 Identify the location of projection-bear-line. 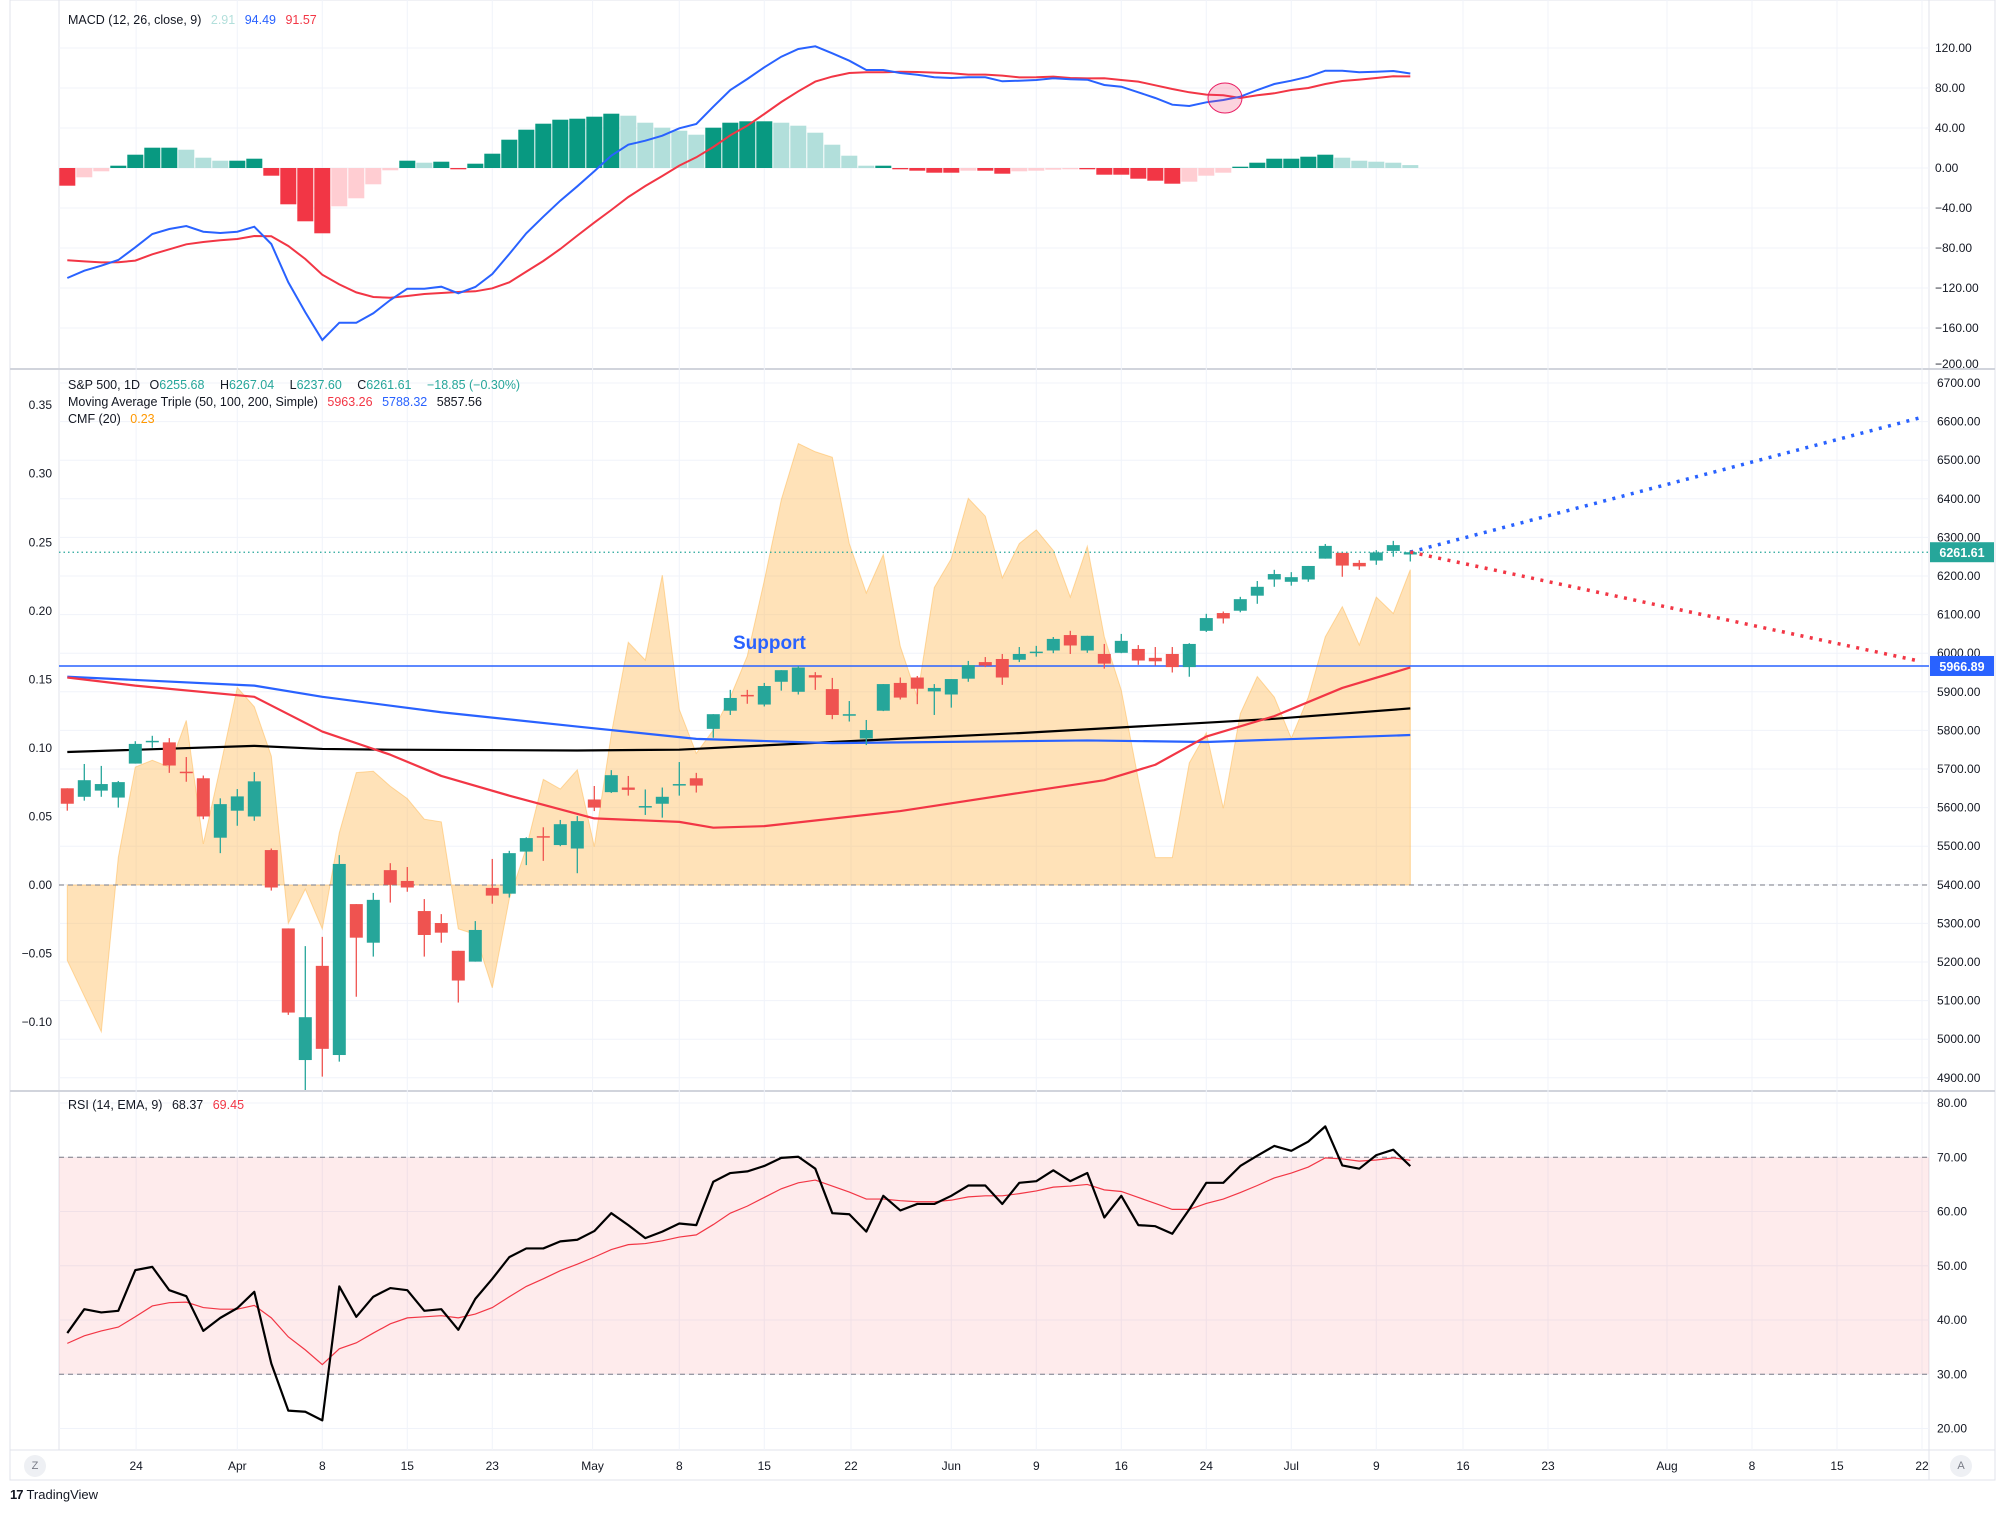
(1664, 606).